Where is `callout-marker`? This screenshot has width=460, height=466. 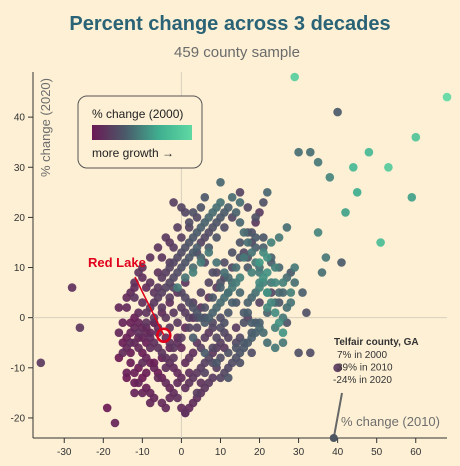 callout-marker is located at coordinates (164, 335).